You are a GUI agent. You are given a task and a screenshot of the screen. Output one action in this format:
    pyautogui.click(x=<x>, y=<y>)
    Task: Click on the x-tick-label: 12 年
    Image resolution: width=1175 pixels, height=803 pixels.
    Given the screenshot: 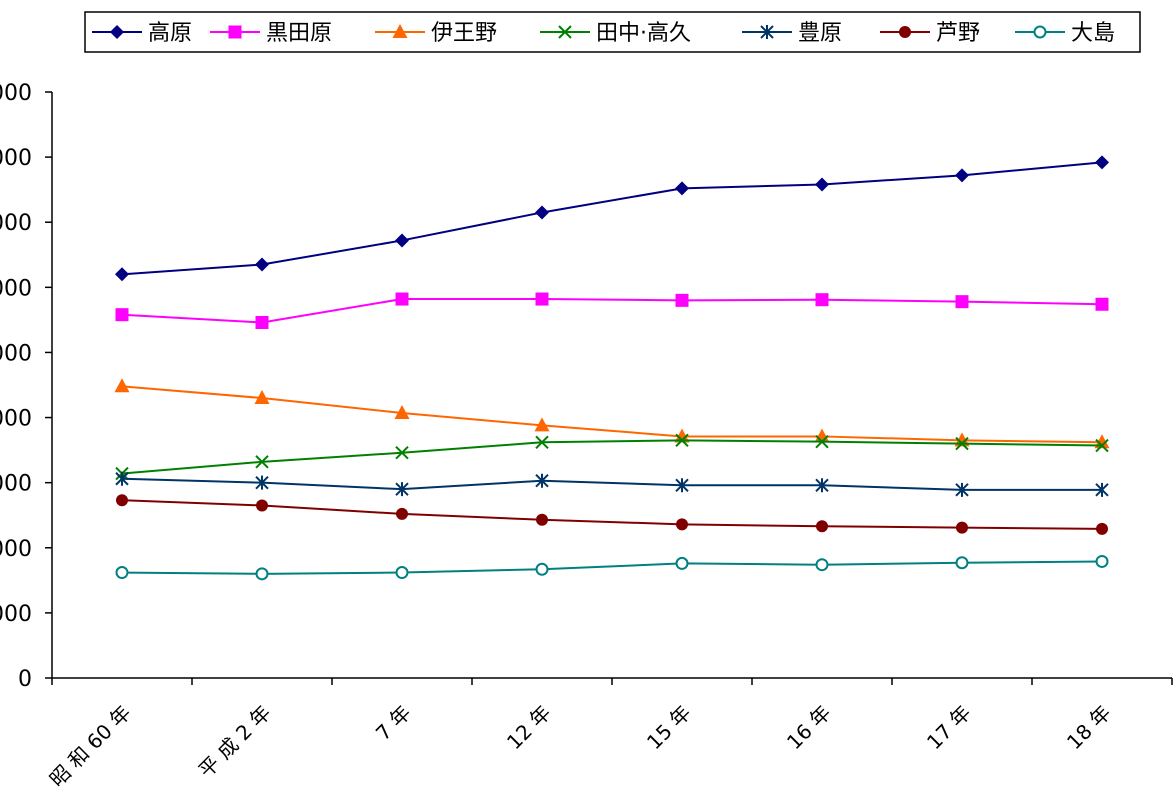 What is the action you would take?
    pyautogui.click(x=529, y=728)
    